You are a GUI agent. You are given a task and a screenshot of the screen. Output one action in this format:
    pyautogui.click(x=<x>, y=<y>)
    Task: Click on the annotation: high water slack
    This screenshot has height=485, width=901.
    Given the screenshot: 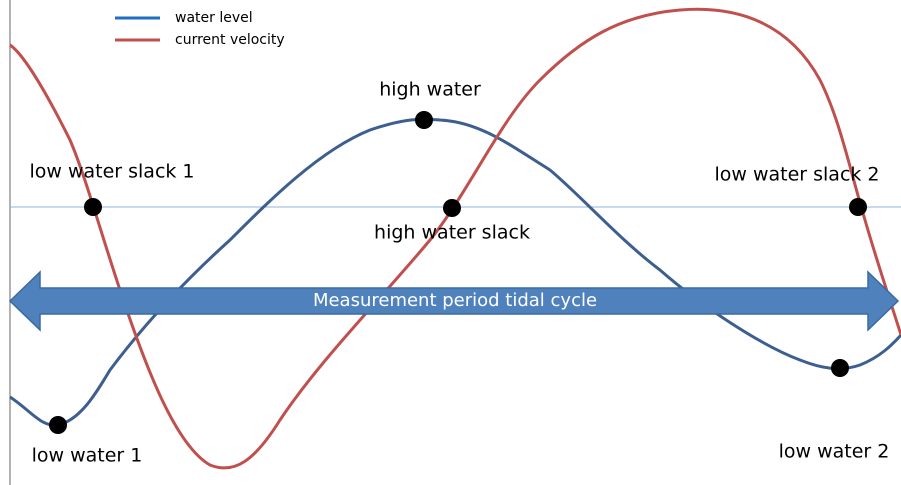 What is the action you would take?
    pyautogui.click(x=452, y=233)
    